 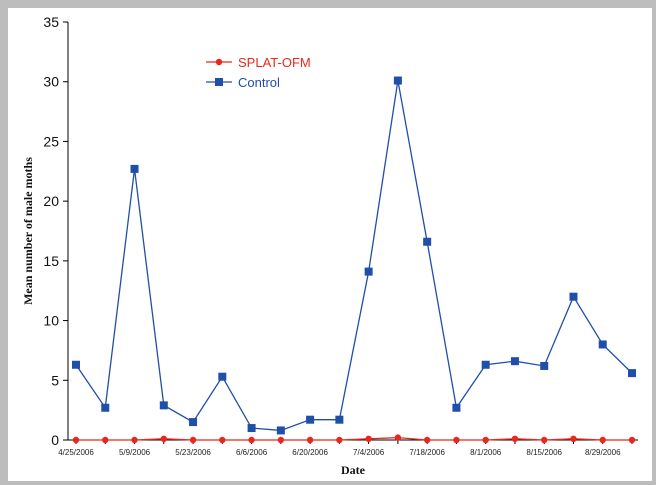 What do you see at coordinates (51, 82) in the screenshot?
I see `y-tick-label: 30` at bounding box center [51, 82].